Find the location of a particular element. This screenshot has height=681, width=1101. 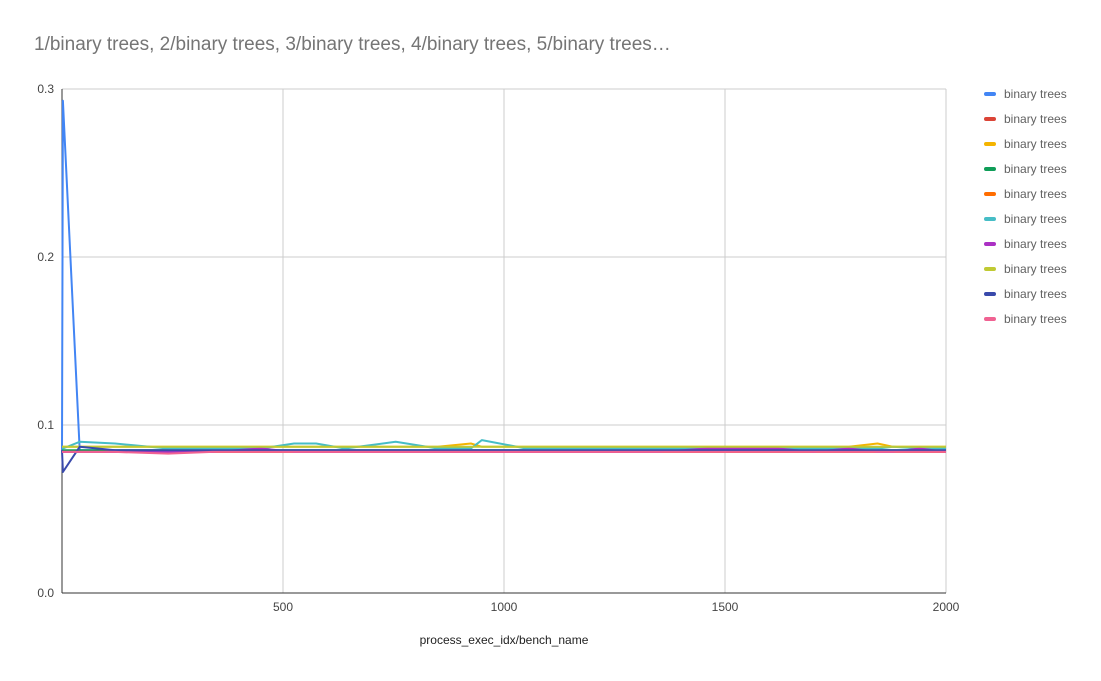

legend-item-9: binary trees is located at coordinates (1040, 293).